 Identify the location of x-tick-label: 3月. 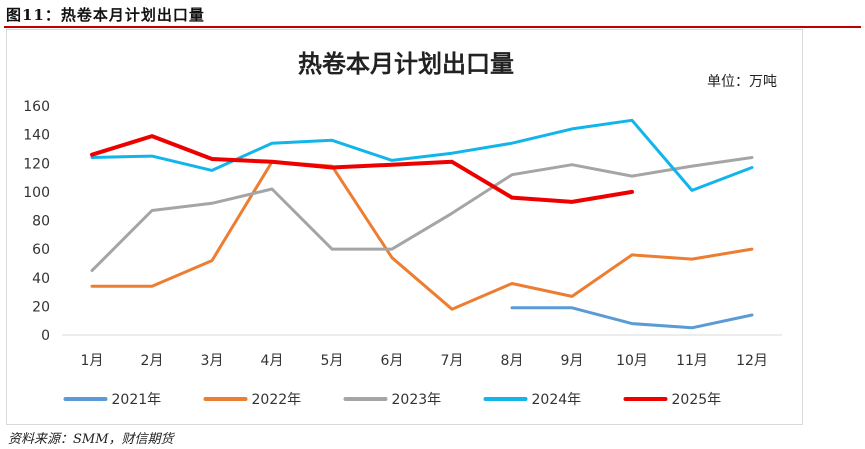
(212, 361).